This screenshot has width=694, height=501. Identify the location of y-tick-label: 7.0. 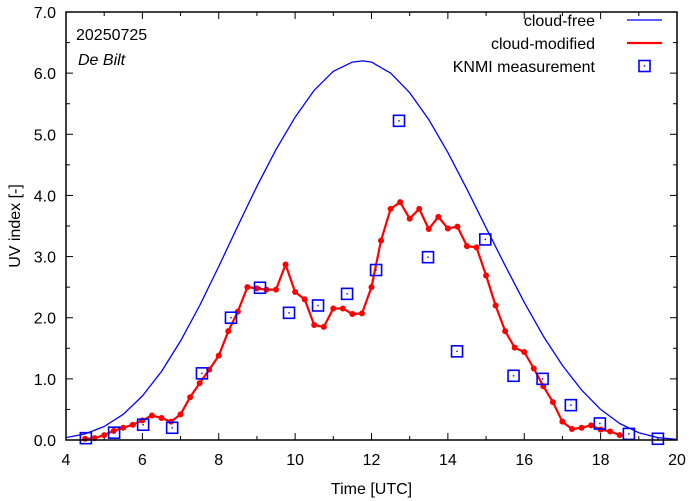
(45, 13).